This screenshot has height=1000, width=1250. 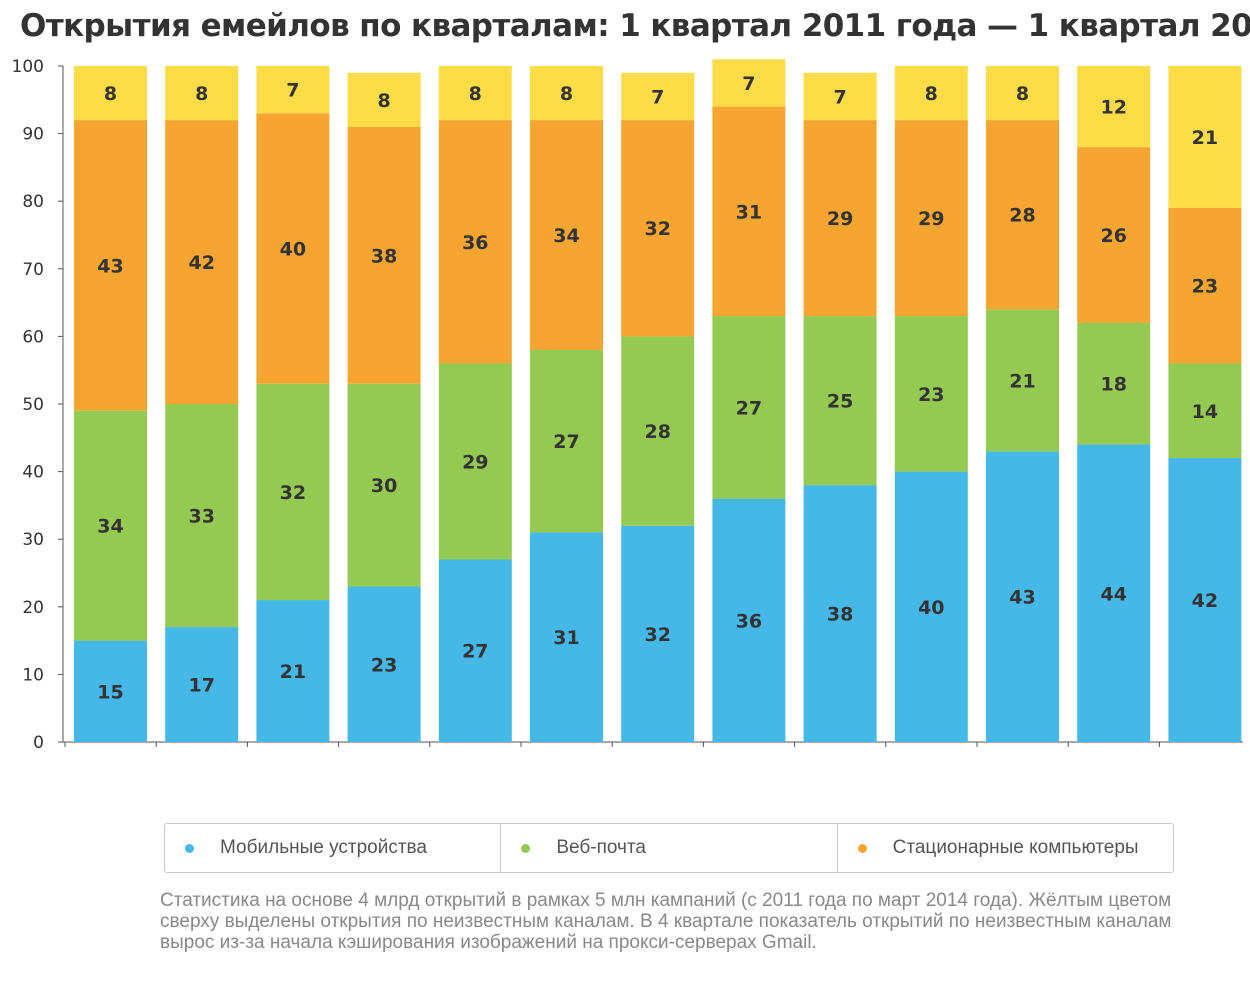 What do you see at coordinates (33, 608) in the screenshot?
I see `y-tick-label: 20` at bounding box center [33, 608].